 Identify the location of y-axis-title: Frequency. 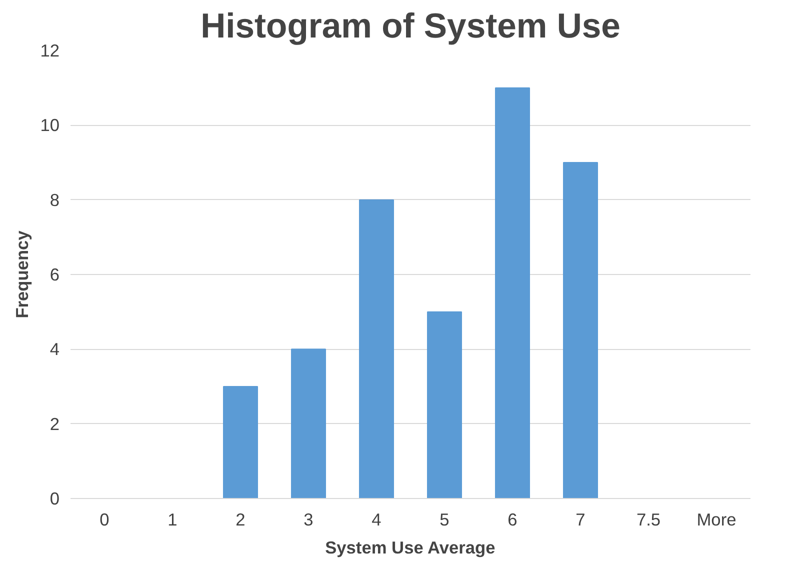
(22, 274).